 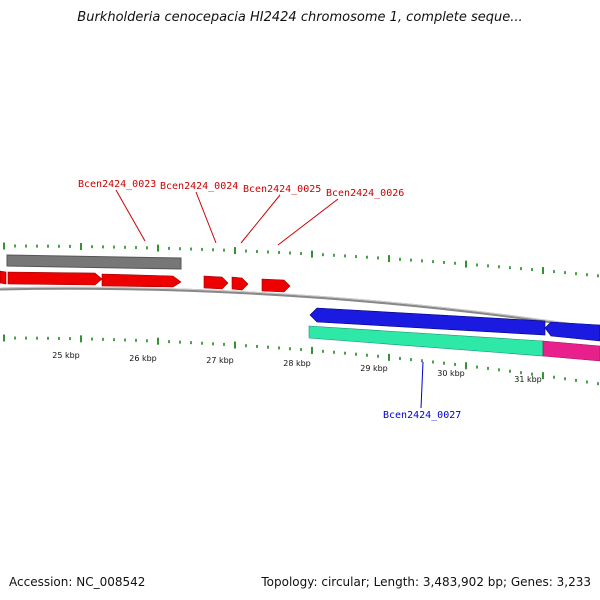 I want to click on scale-label-29: 29 kbp, so click(x=374, y=368).